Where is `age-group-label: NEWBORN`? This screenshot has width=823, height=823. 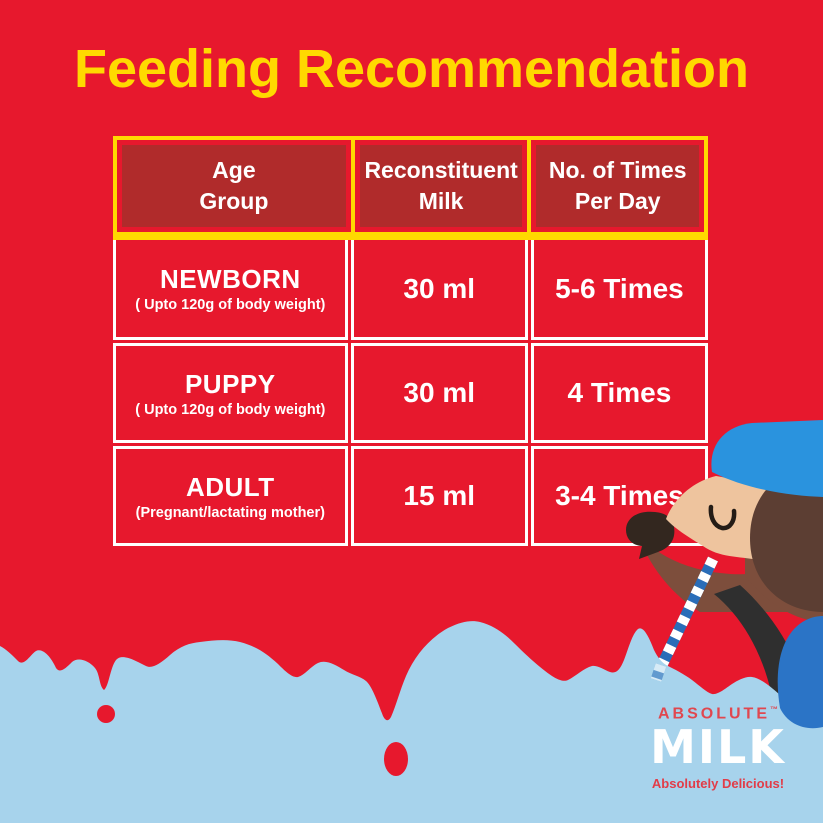
age-group-label: NEWBORN is located at coordinates (230, 279).